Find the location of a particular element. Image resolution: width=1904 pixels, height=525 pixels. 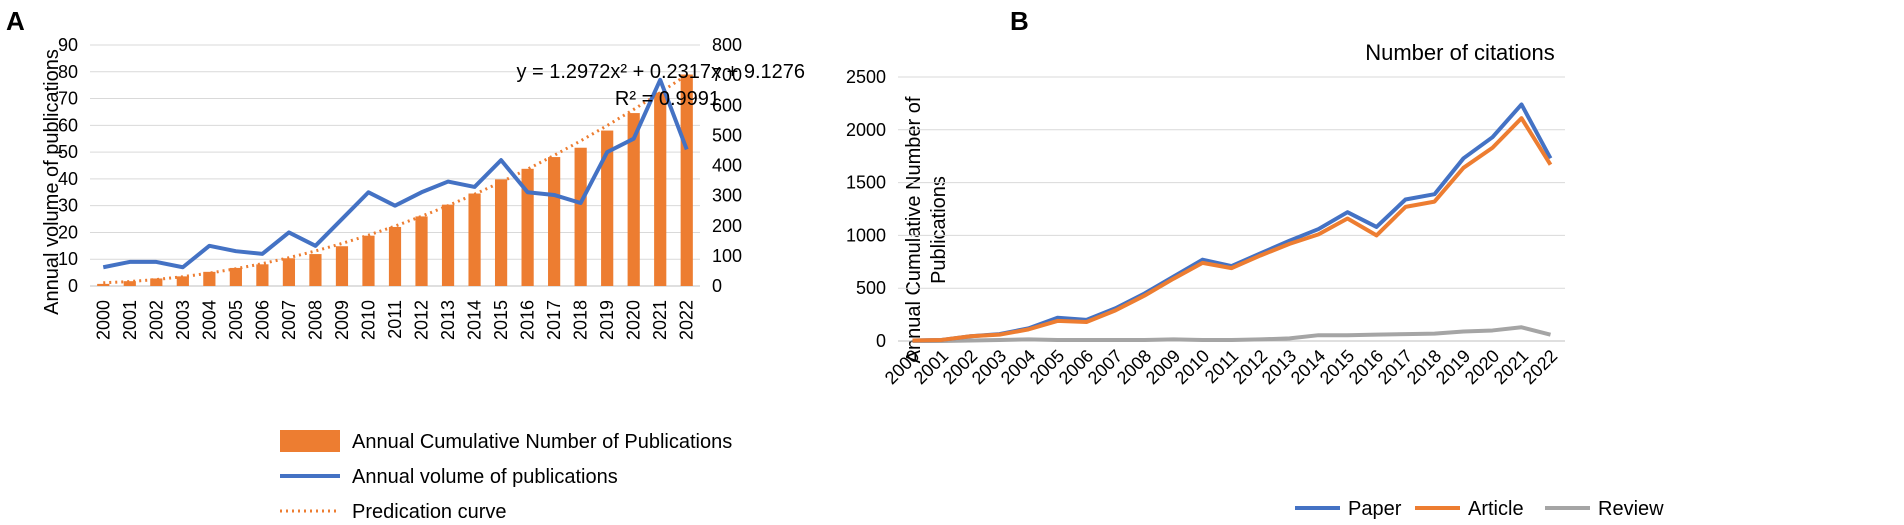

y-tick-left: 40 is located at coordinates (68, 179).